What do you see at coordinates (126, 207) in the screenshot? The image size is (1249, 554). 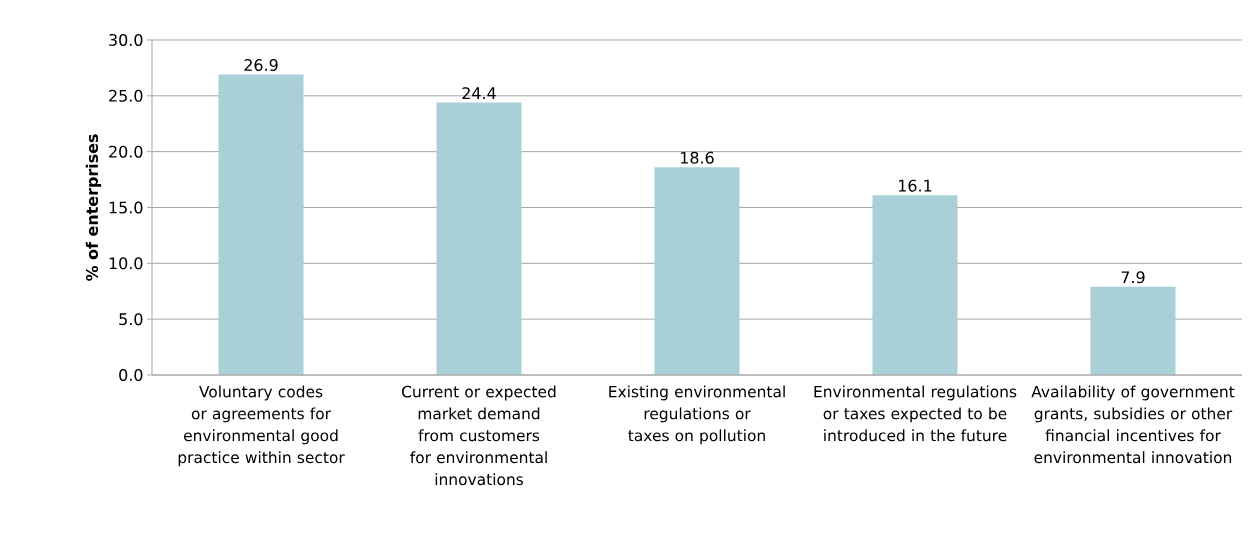 I see `y-tick-label: 15.0` at bounding box center [126, 207].